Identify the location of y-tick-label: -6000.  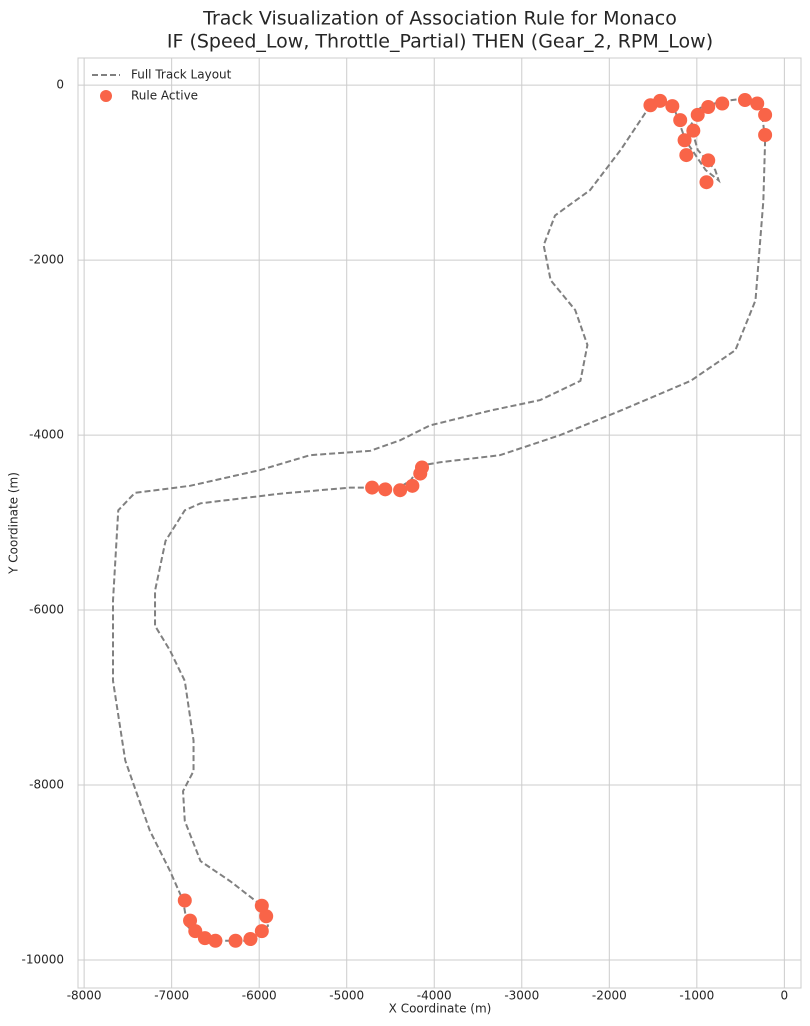
(46, 610).